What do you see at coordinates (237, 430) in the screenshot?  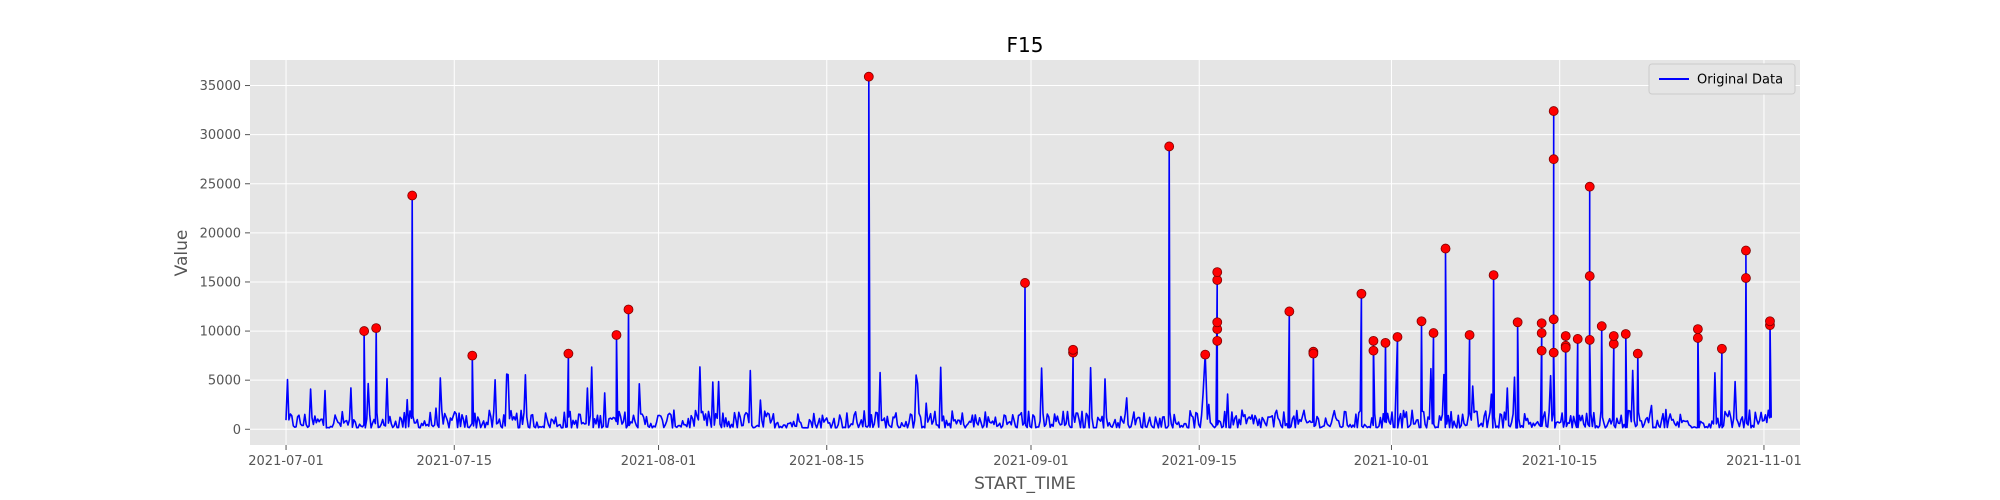 I see `y-tick-label: 0` at bounding box center [237, 430].